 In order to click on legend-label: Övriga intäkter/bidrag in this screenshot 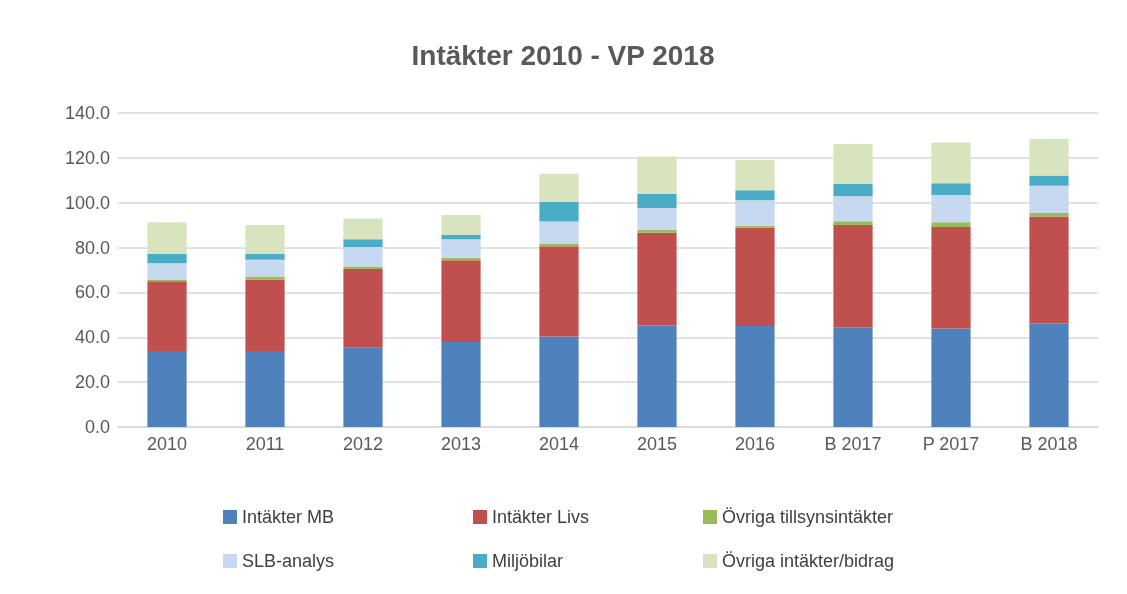, I will do `click(808, 561)`.